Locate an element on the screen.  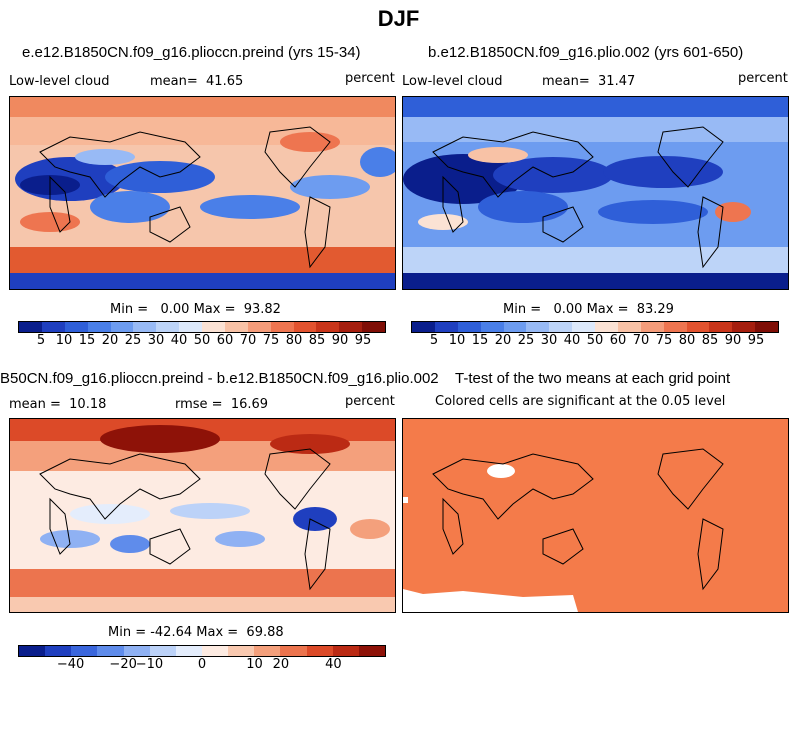
colorbar-2-tick-label: 10 is located at coordinates (457, 340).